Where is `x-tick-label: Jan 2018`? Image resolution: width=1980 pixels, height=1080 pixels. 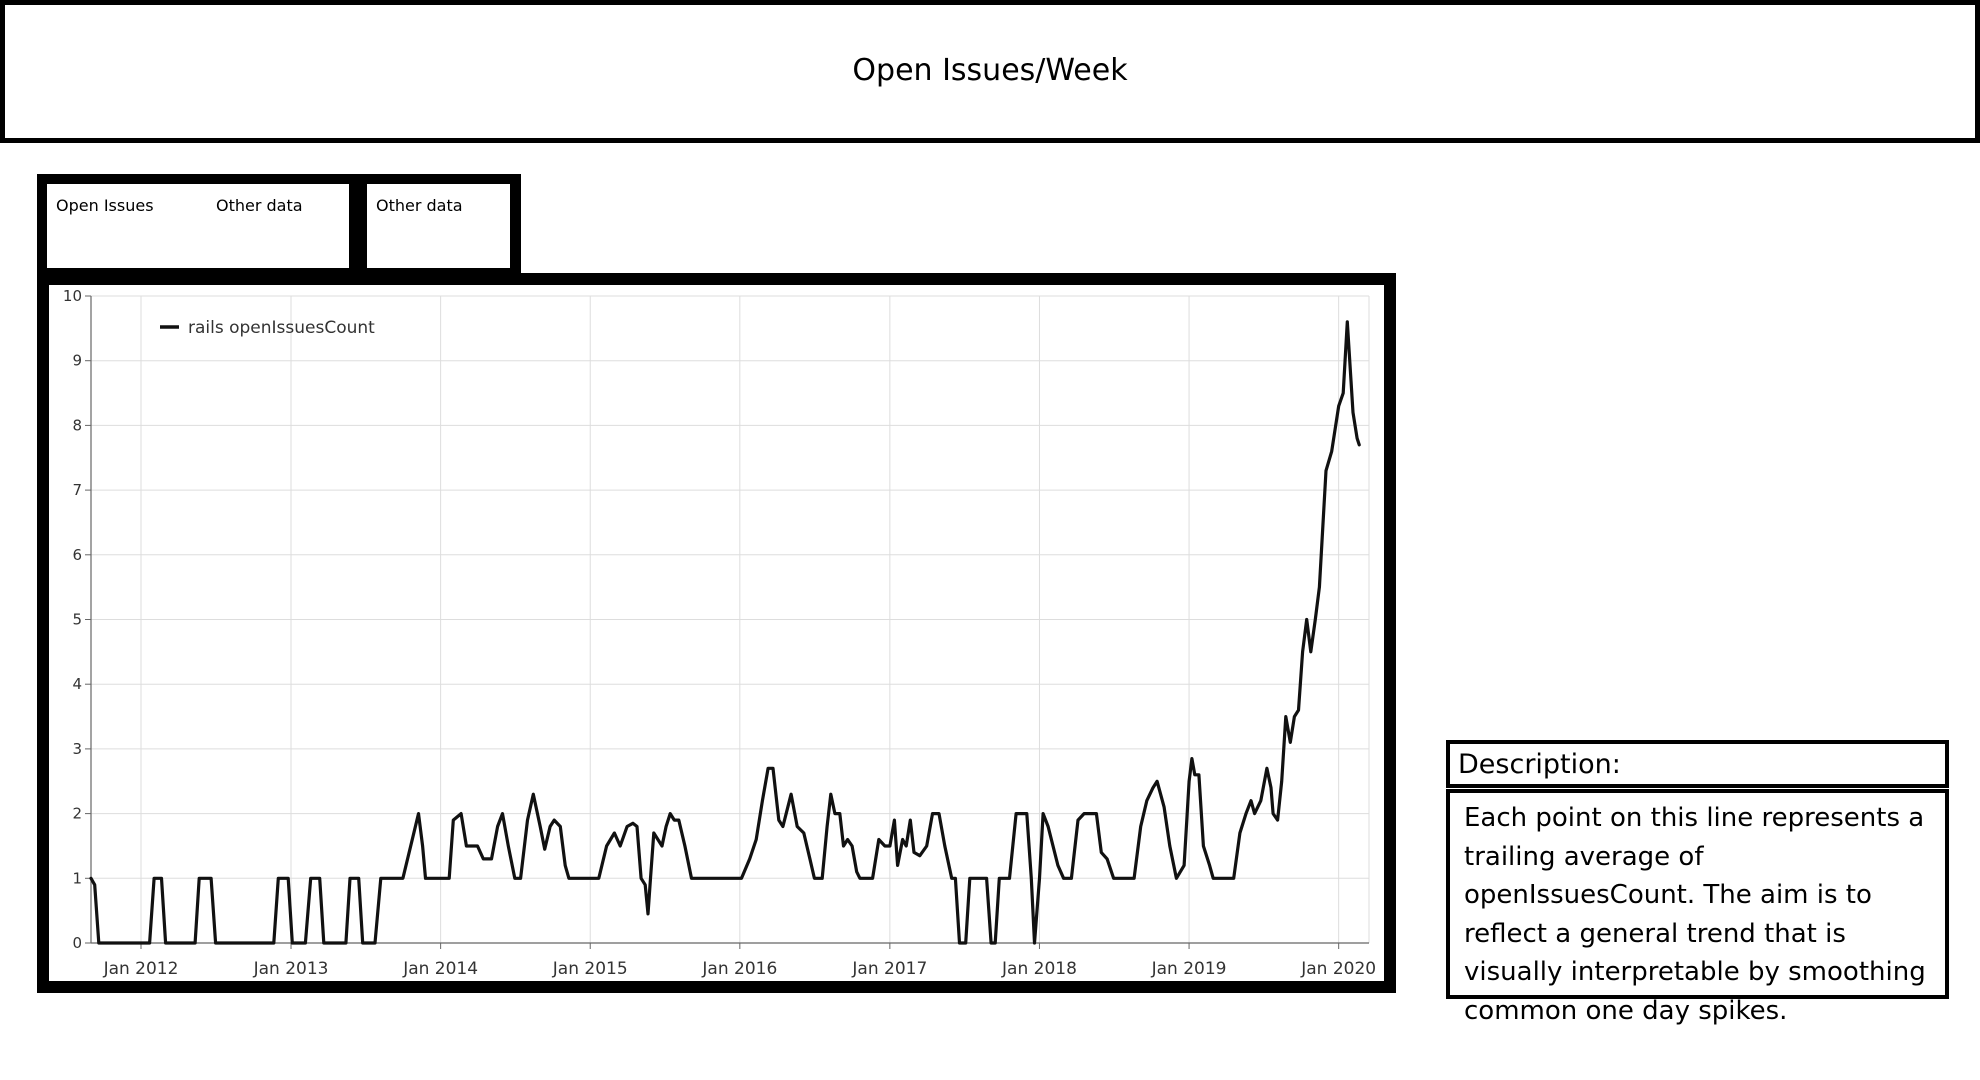 x-tick-label: Jan 2018 is located at coordinates (1039, 969).